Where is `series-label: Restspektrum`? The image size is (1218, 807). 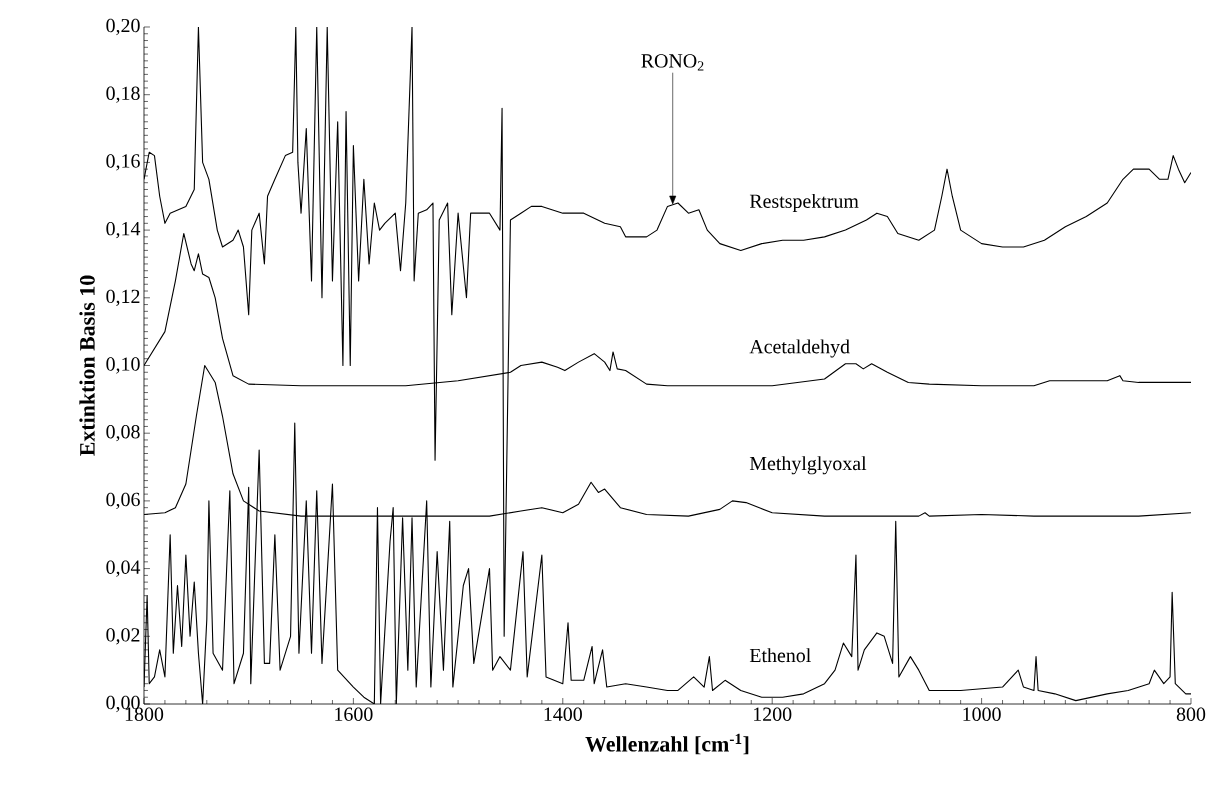 series-label: Restspektrum is located at coordinates (804, 202).